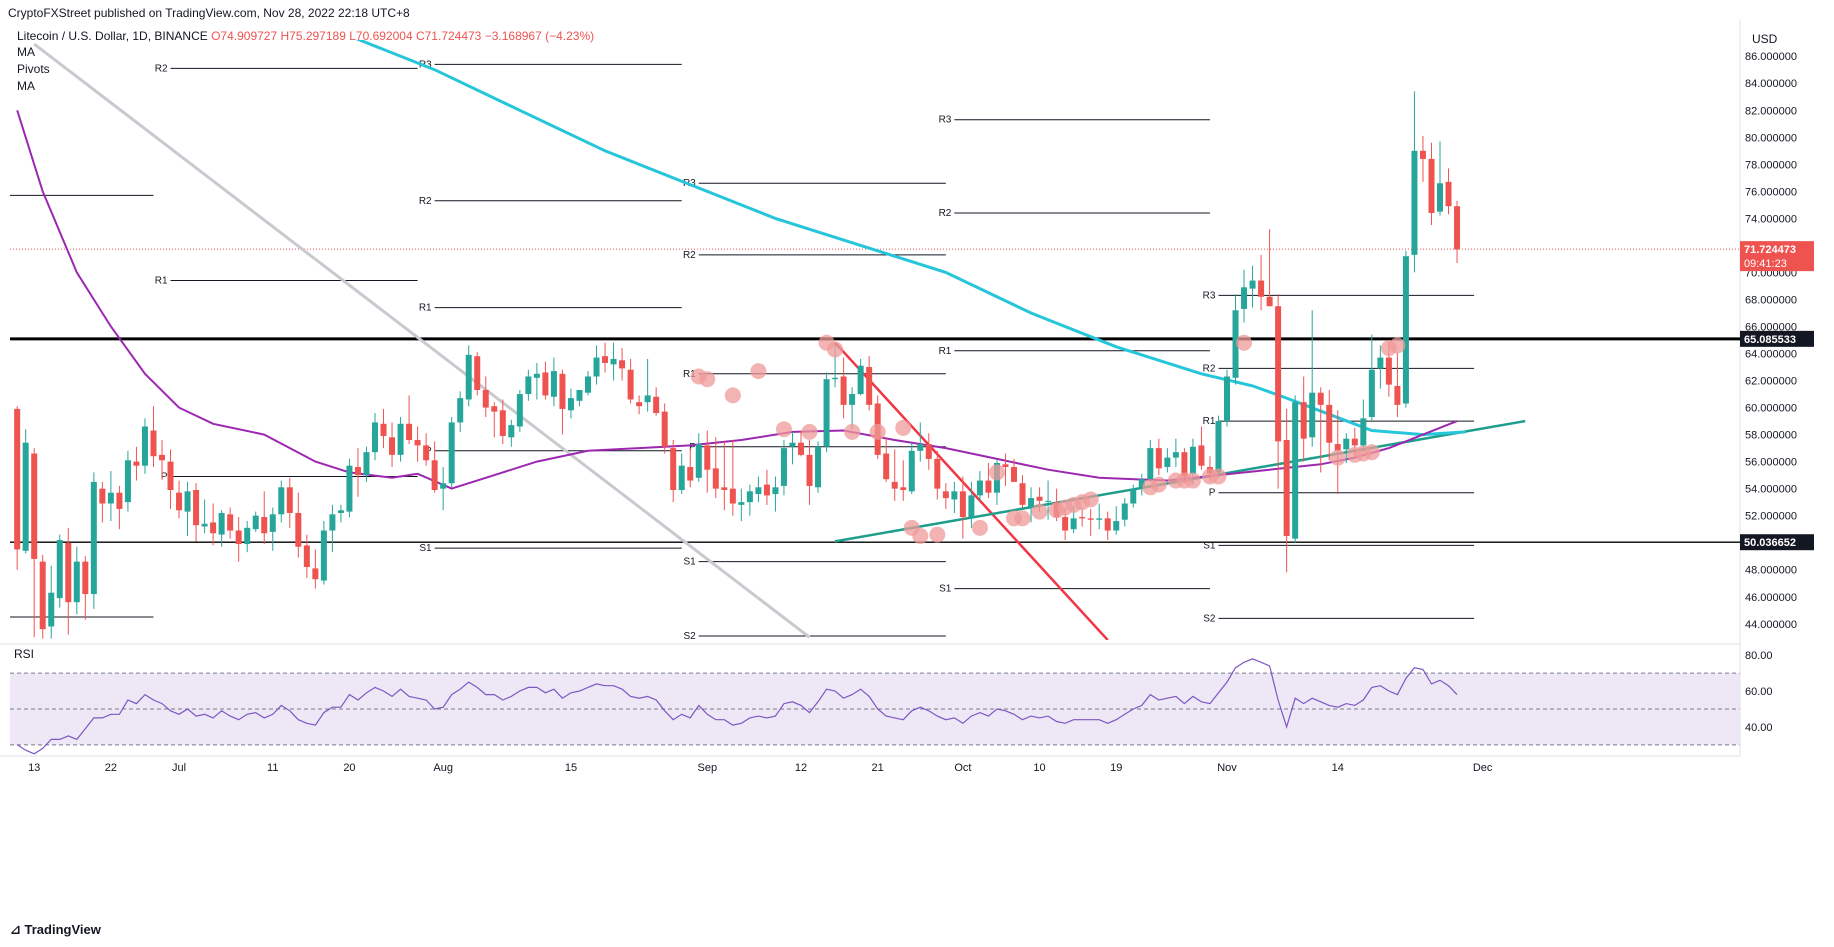  I want to click on indicator-ma-fast: MA, so click(26, 52).